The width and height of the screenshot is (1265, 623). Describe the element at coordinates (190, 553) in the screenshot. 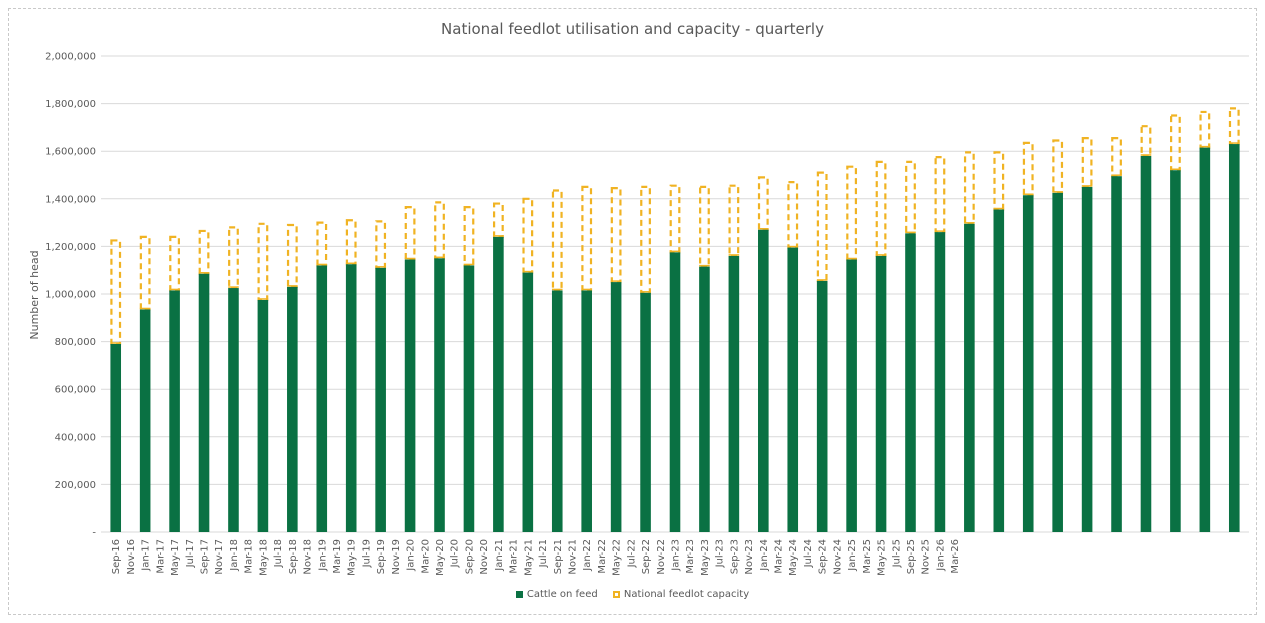

I see `x-tick-label: Jul-17` at that location.